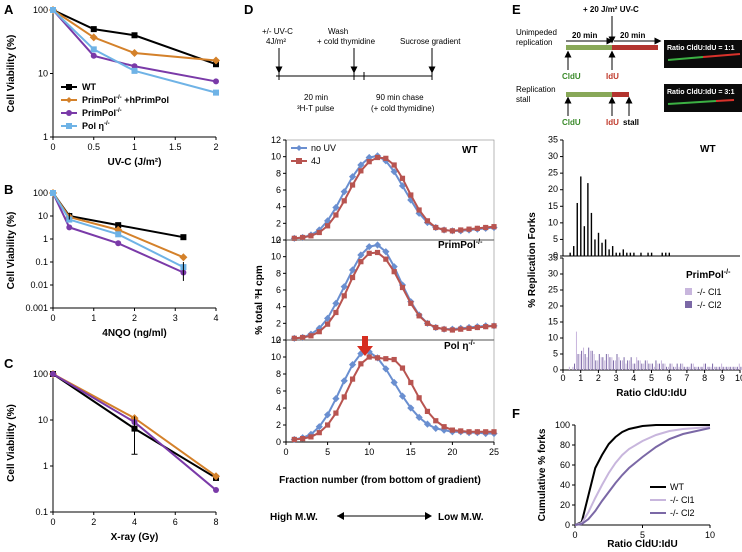  Describe the element at coordinates (69, 87) in the screenshot. I see `legend-wt-marker` at that location.